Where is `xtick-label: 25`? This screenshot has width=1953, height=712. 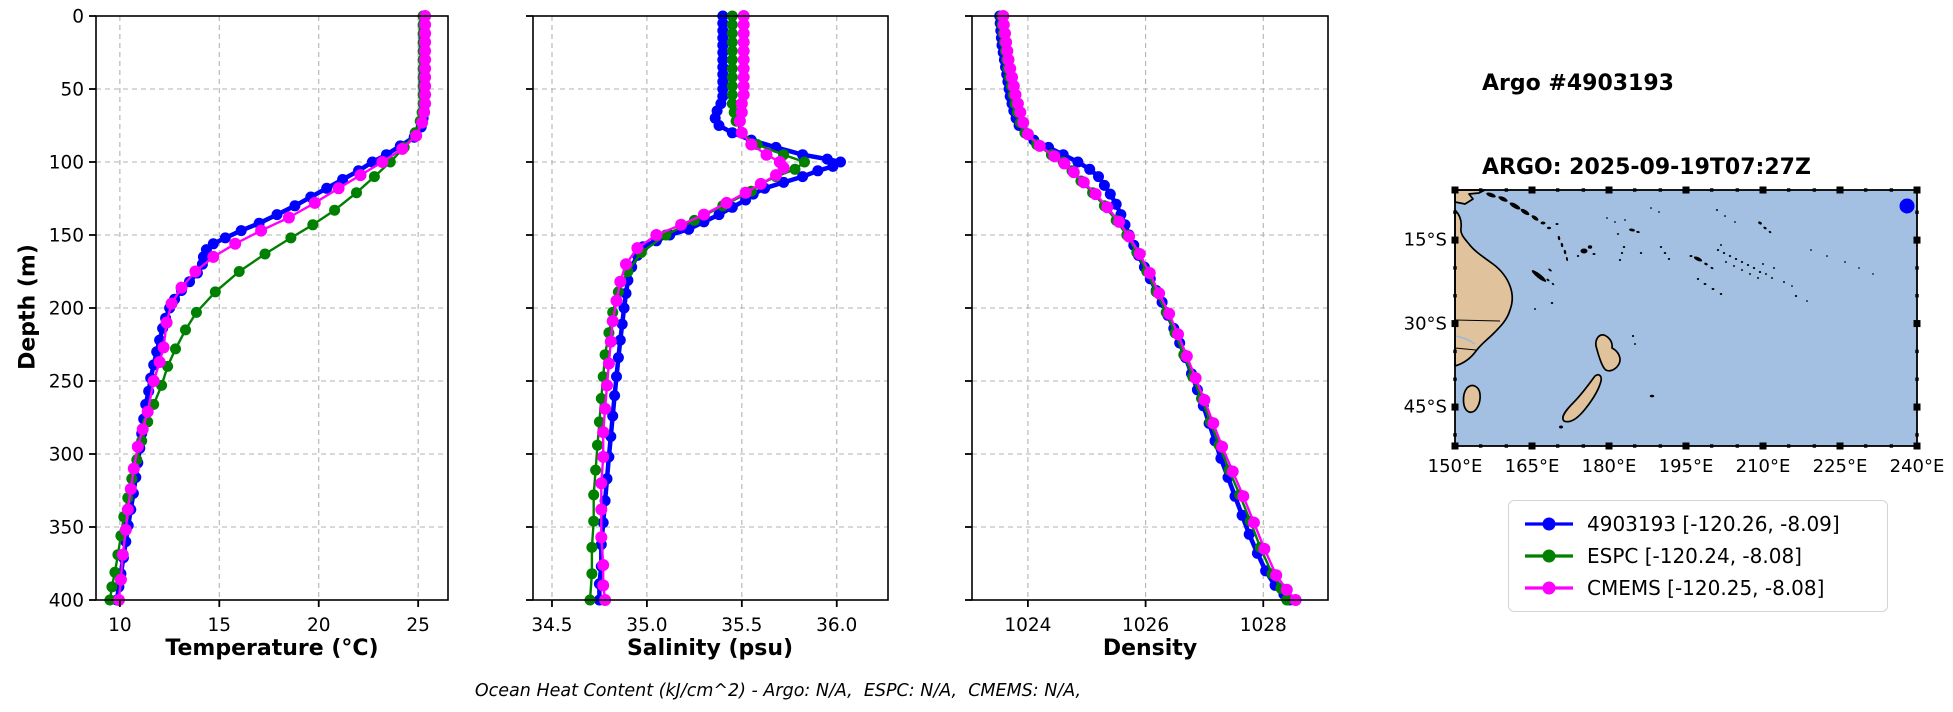
xtick-label: 25 is located at coordinates (418, 625).